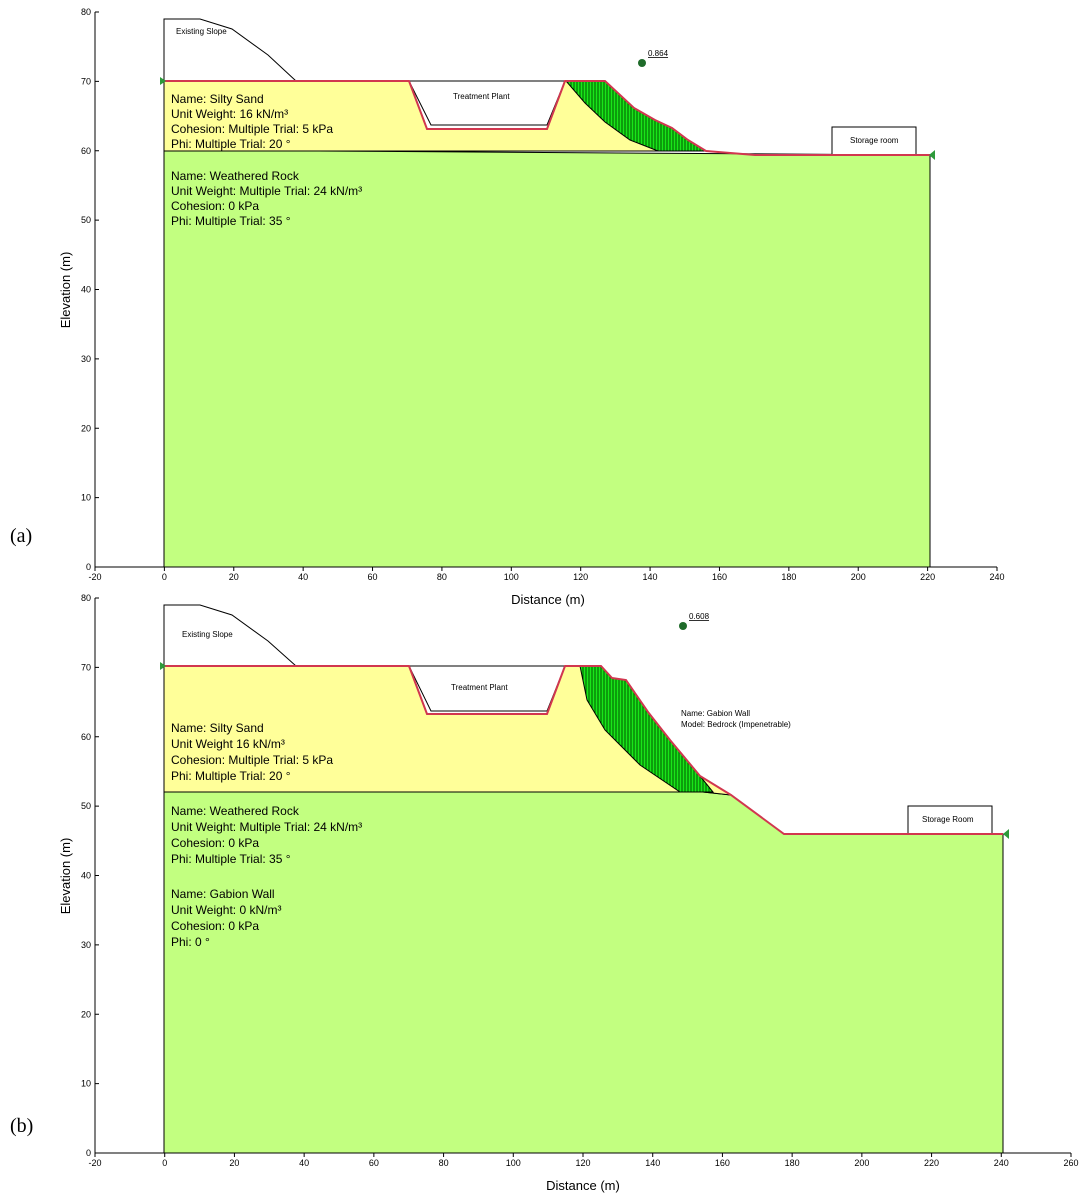 The height and width of the screenshot is (1198, 1079). I want to click on material-rock-name: Name: Weathered Rock, so click(235, 176).